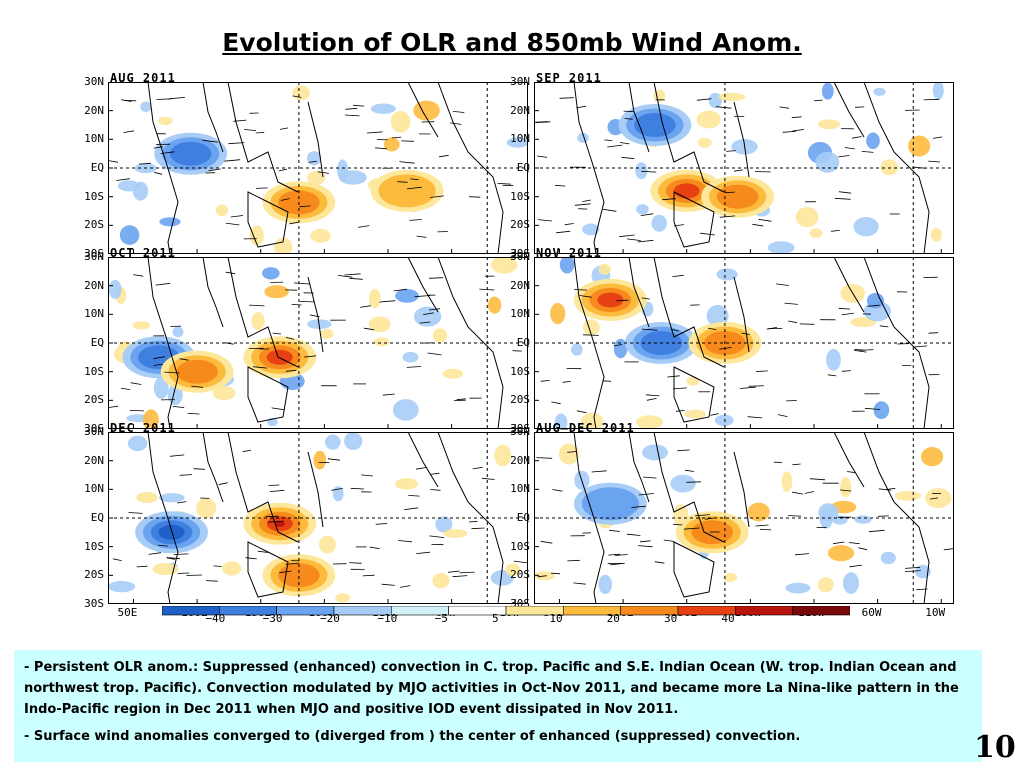  Describe the element at coordinates (94, 428) in the screenshot. I see `y-tick-label: 30S` at that location.